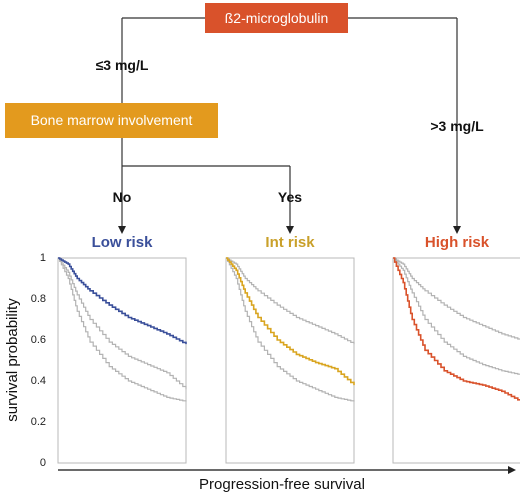 The height and width of the screenshot is (494, 520). I want to click on root-node-label: ß2-microglobulin, so click(276, 18).